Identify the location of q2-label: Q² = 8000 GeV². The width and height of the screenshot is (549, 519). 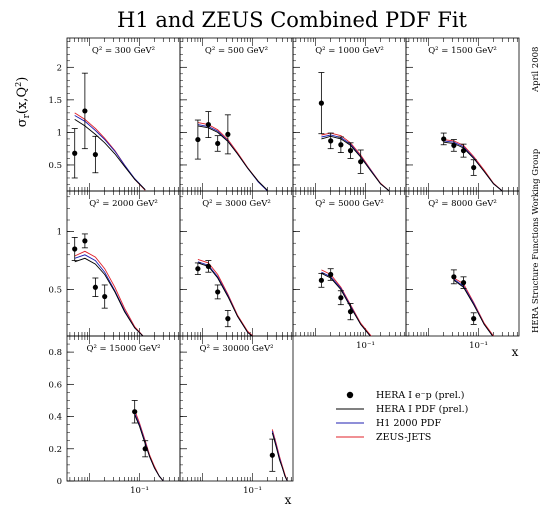
(462, 204).